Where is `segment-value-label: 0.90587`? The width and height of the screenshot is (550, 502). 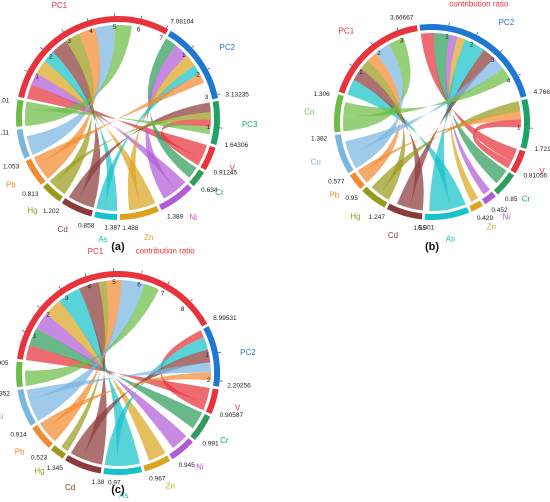 segment-value-label: 0.90587 is located at coordinates (232, 415).